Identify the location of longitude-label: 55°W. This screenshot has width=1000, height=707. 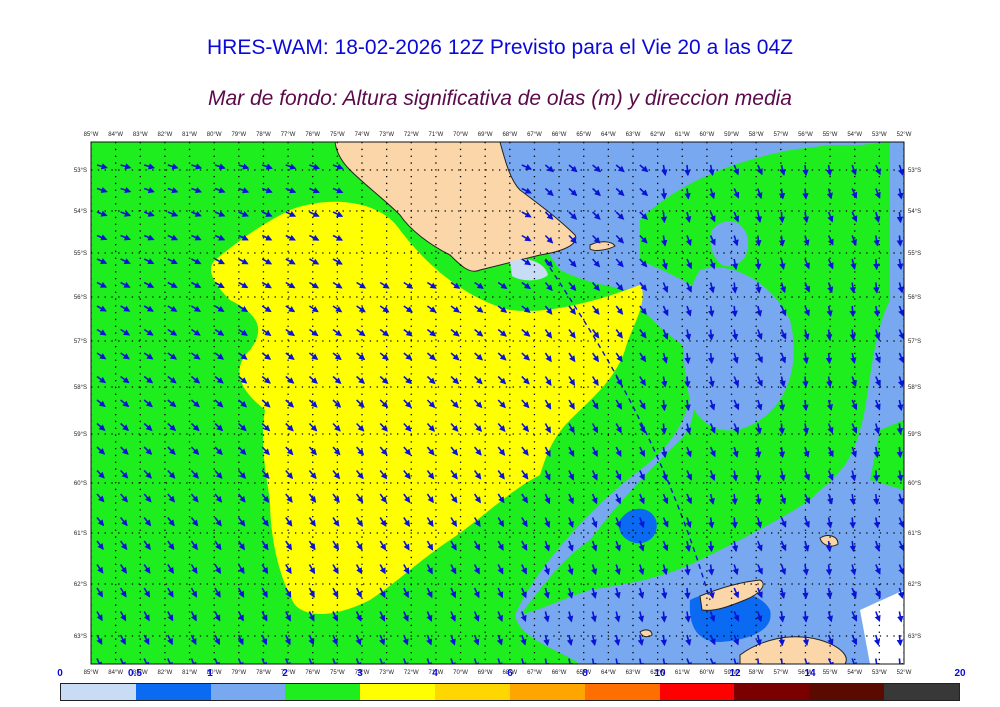
(830, 135).